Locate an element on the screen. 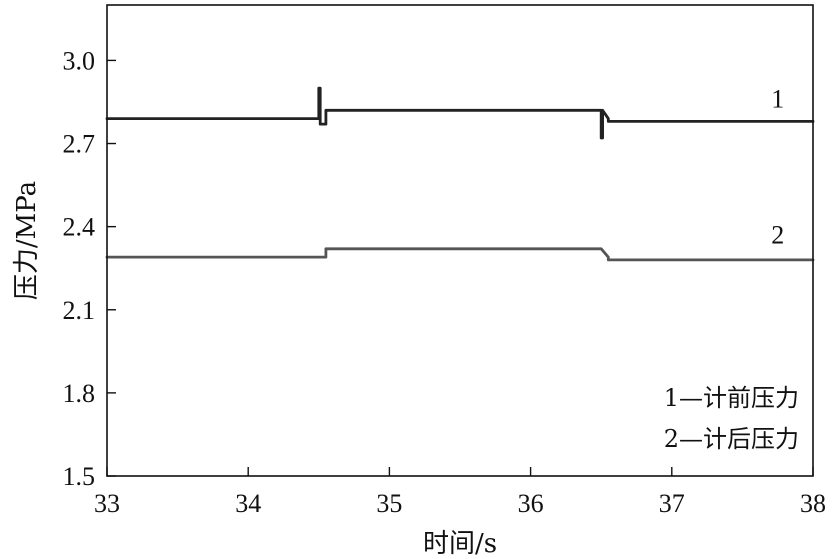 The height and width of the screenshot is (559, 834). y-tick-label: 2.4 is located at coordinates (79, 227).